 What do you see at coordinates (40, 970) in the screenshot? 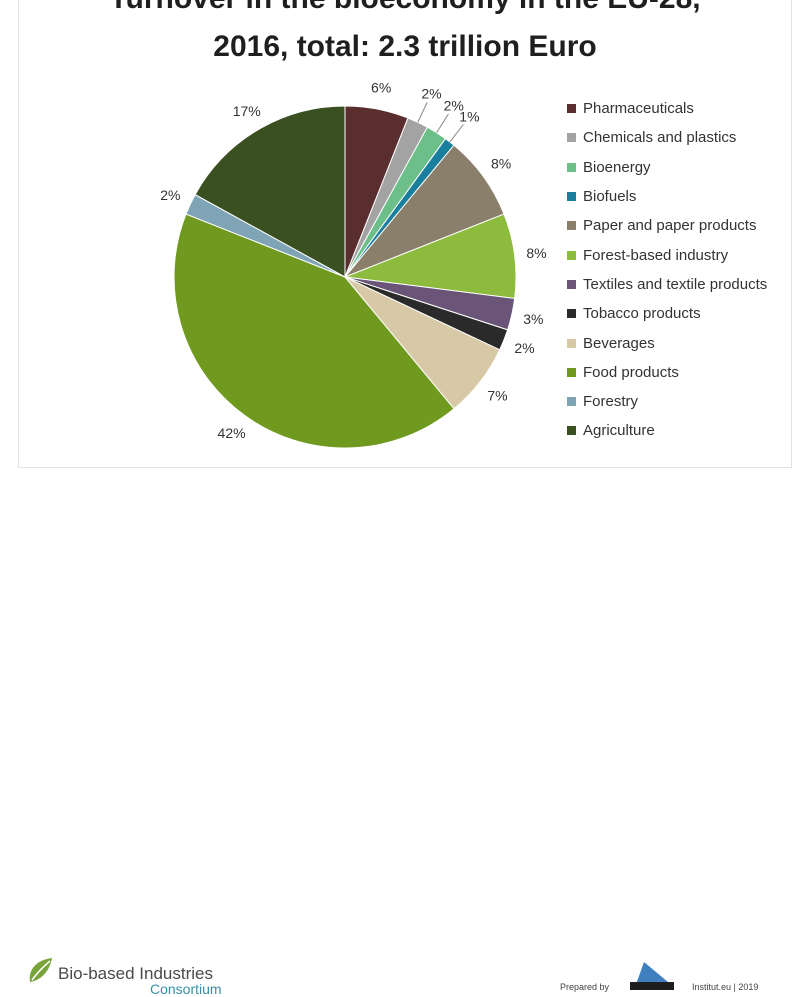
I see `leaf-logo-icon` at bounding box center [40, 970].